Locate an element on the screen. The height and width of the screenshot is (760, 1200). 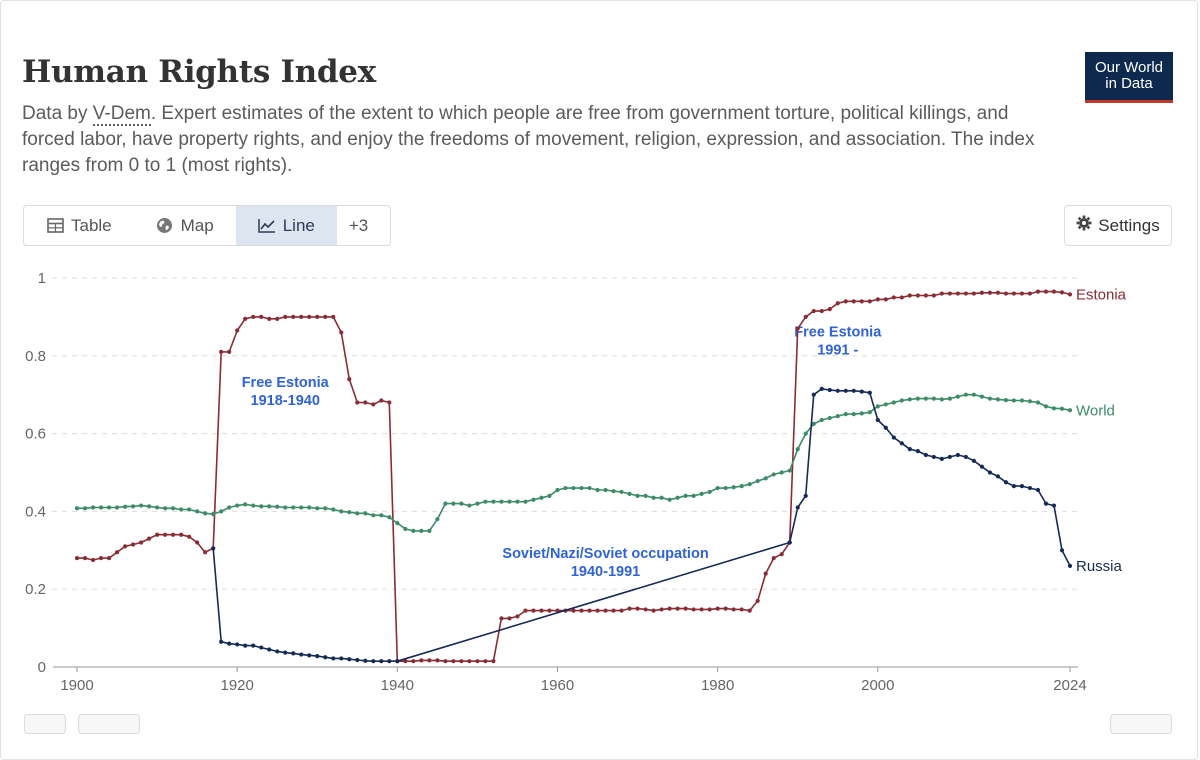
tab-more: +3 is located at coordinates (358, 225).